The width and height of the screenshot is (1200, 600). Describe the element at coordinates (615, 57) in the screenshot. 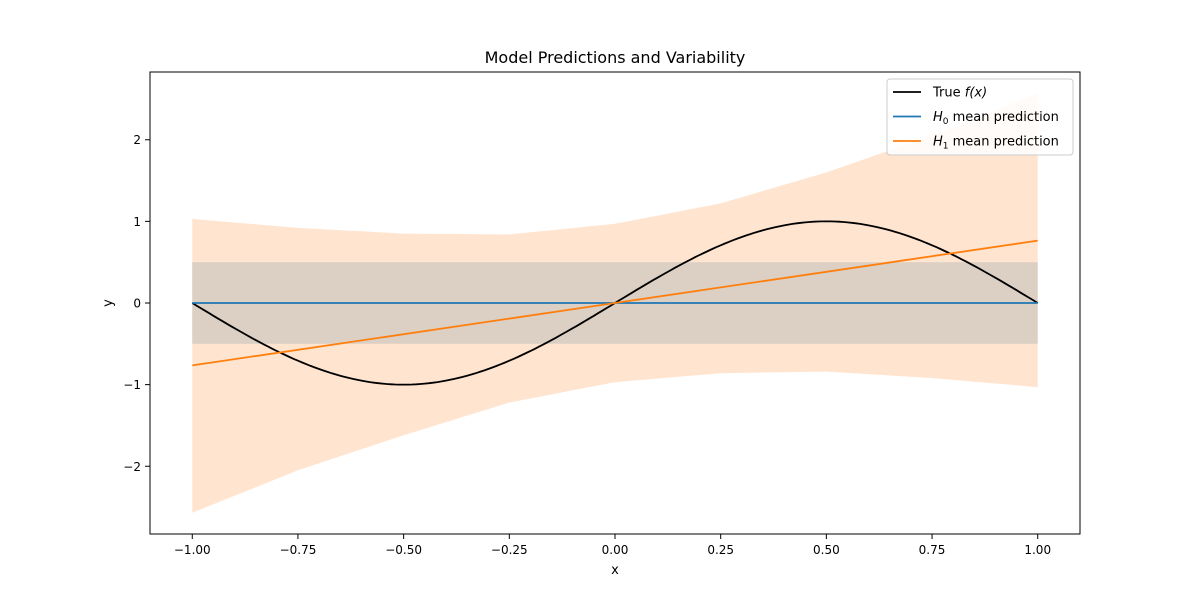

I see `chart-title: Model Predictions and Variability` at that location.